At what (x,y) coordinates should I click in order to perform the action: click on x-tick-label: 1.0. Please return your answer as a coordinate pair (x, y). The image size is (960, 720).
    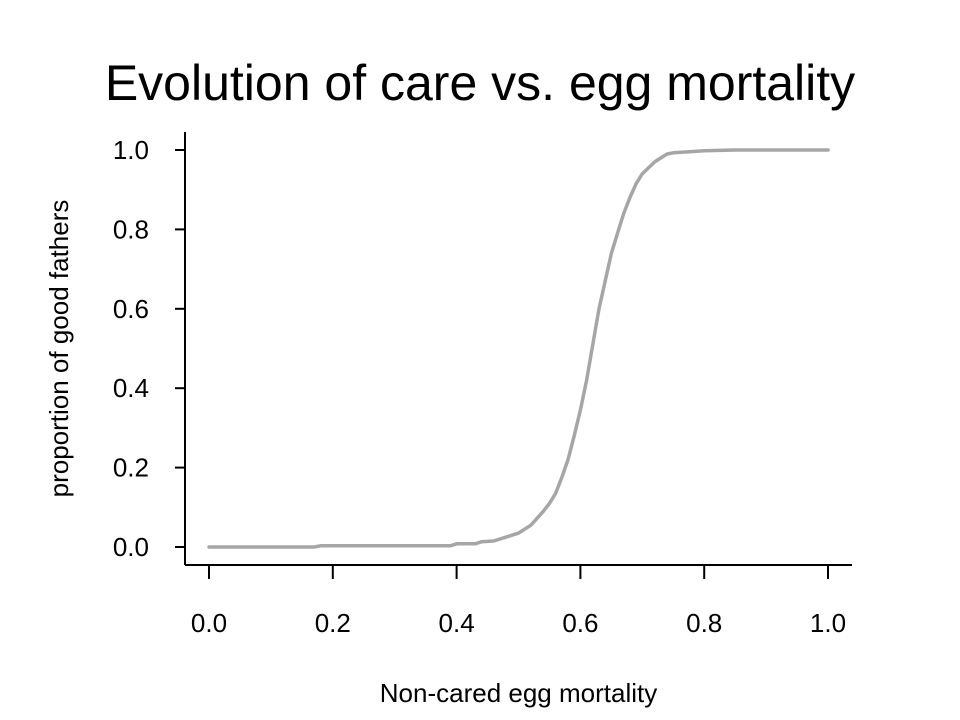
    Looking at the image, I should click on (828, 623).